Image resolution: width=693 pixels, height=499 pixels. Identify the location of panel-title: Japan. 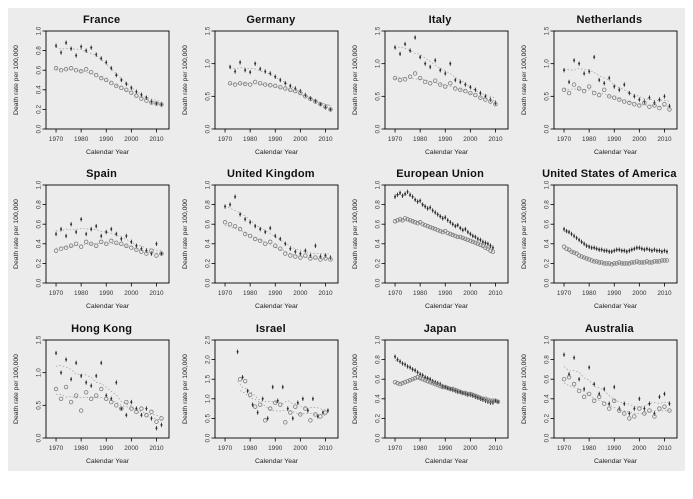
(440, 328).